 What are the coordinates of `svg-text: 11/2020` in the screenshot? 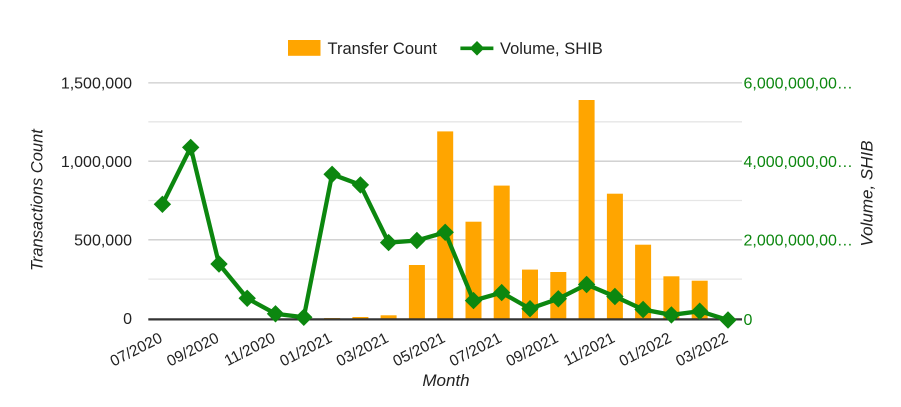 It's located at (250, 350).